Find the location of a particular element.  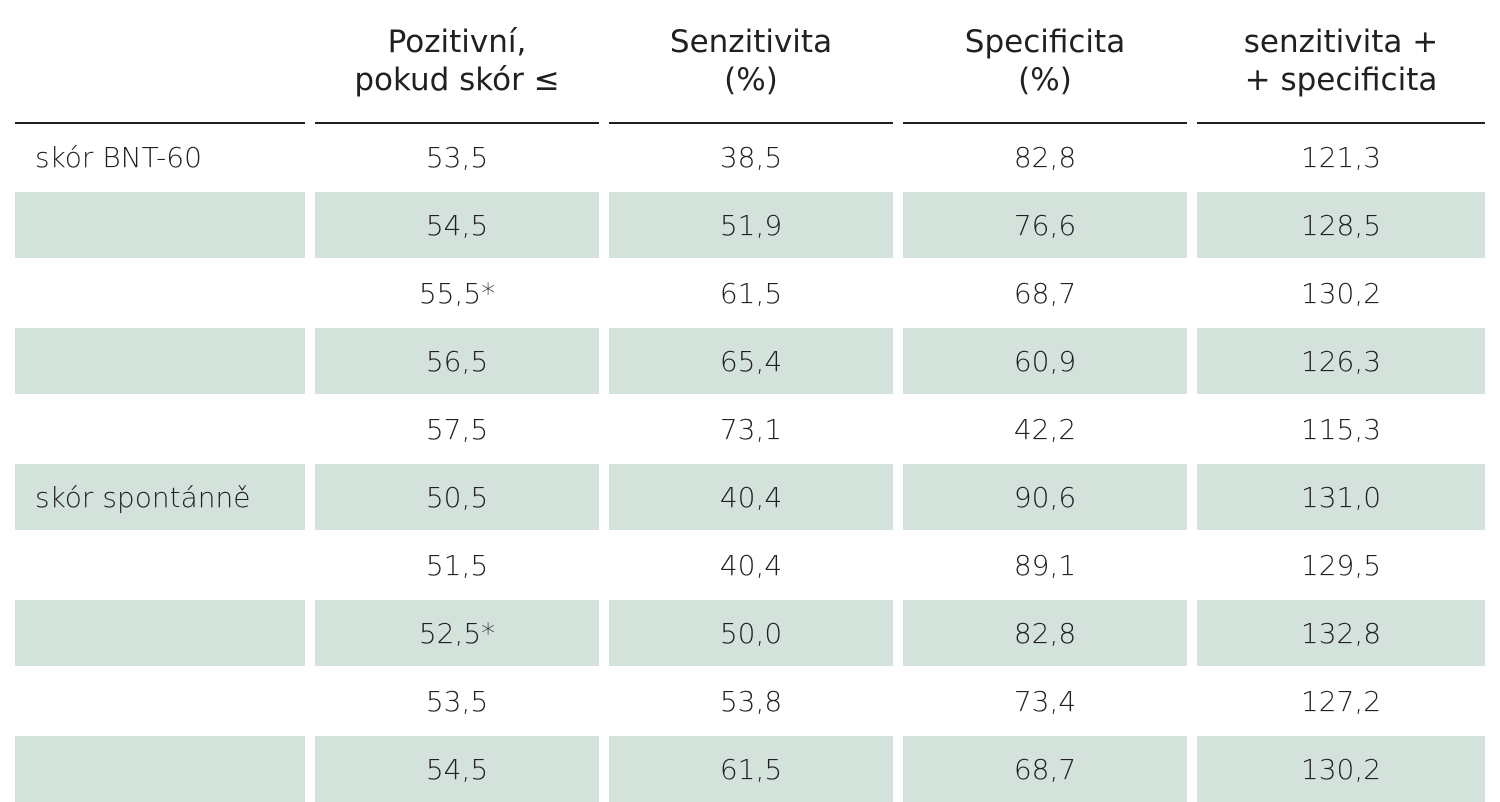

specificity-cell: 76,6 is located at coordinates (1045, 225).